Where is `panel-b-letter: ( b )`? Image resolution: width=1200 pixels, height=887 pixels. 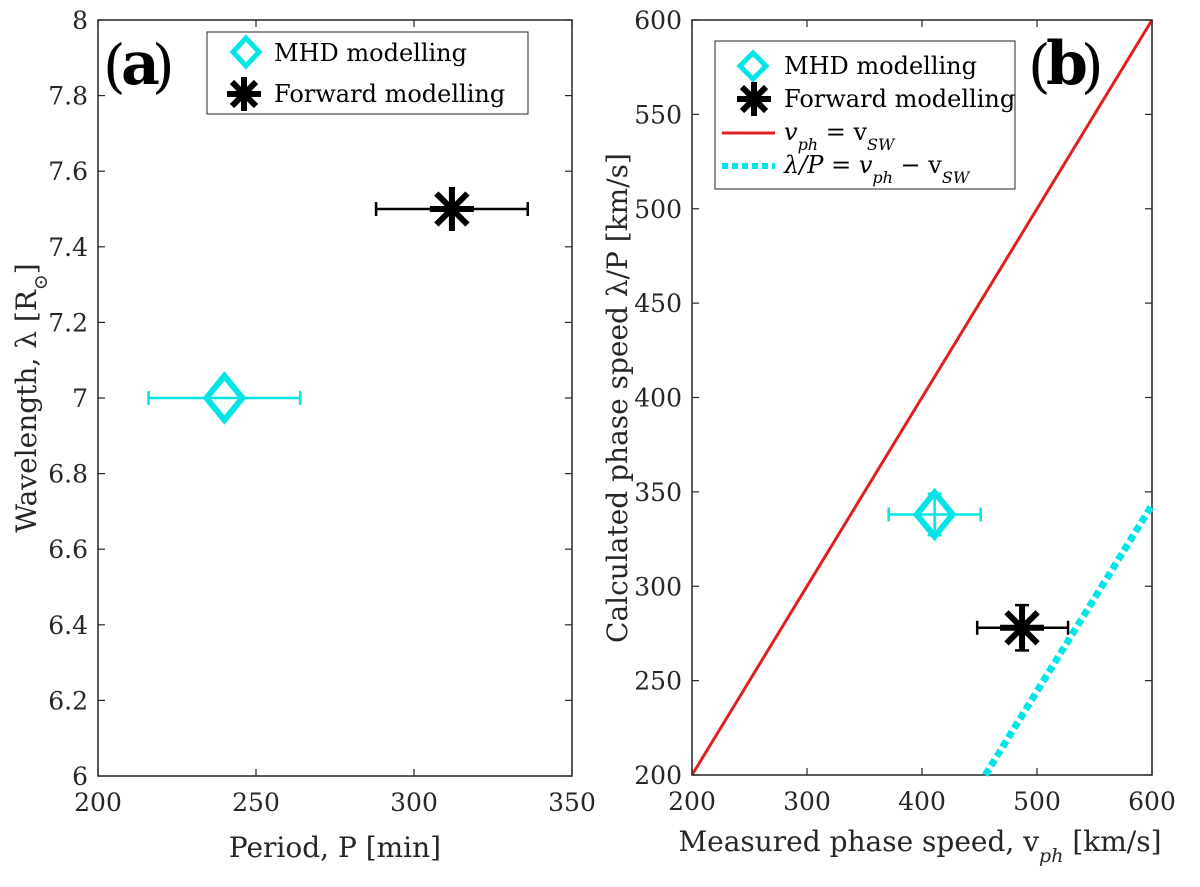
panel-b-letter: ( b ) is located at coordinates (1066, 64).